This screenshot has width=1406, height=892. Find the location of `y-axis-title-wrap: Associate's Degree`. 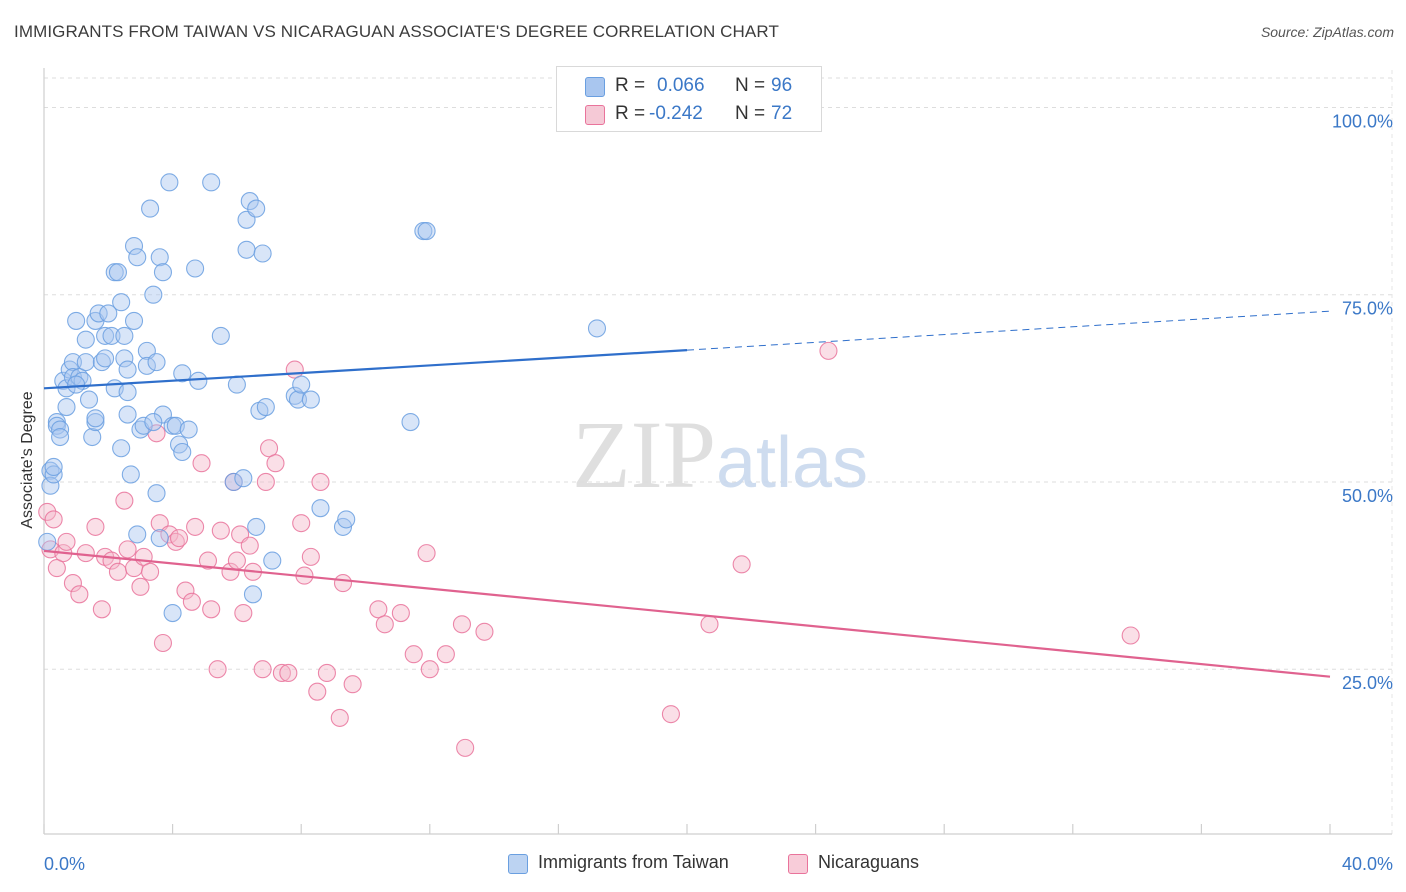

y-axis-title-wrap: Associate's Degree is located at coordinates (28, 460).